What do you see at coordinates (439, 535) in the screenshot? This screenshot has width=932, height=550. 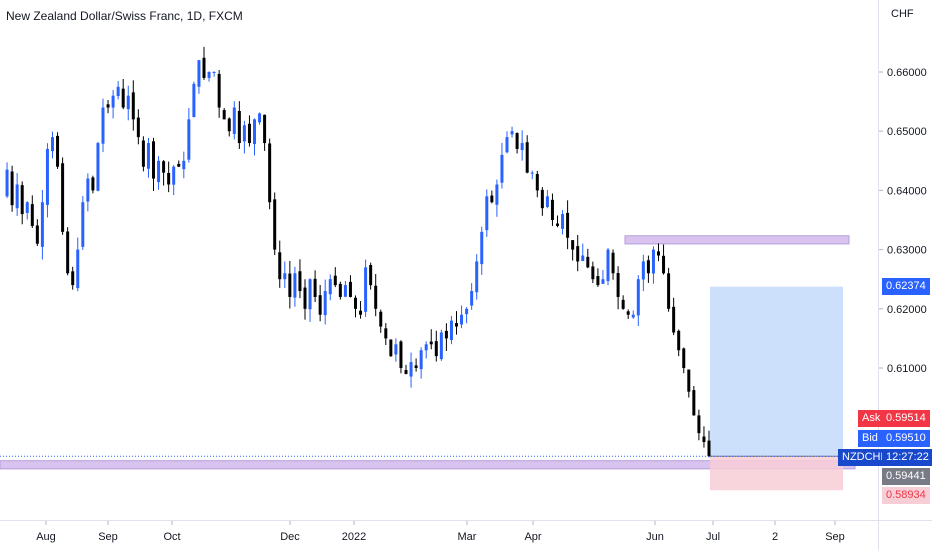 I see `time-axis: Aug Sep Oct Dec 2022 Mar Apr Jun Jul 2 Sep` at bounding box center [439, 535].